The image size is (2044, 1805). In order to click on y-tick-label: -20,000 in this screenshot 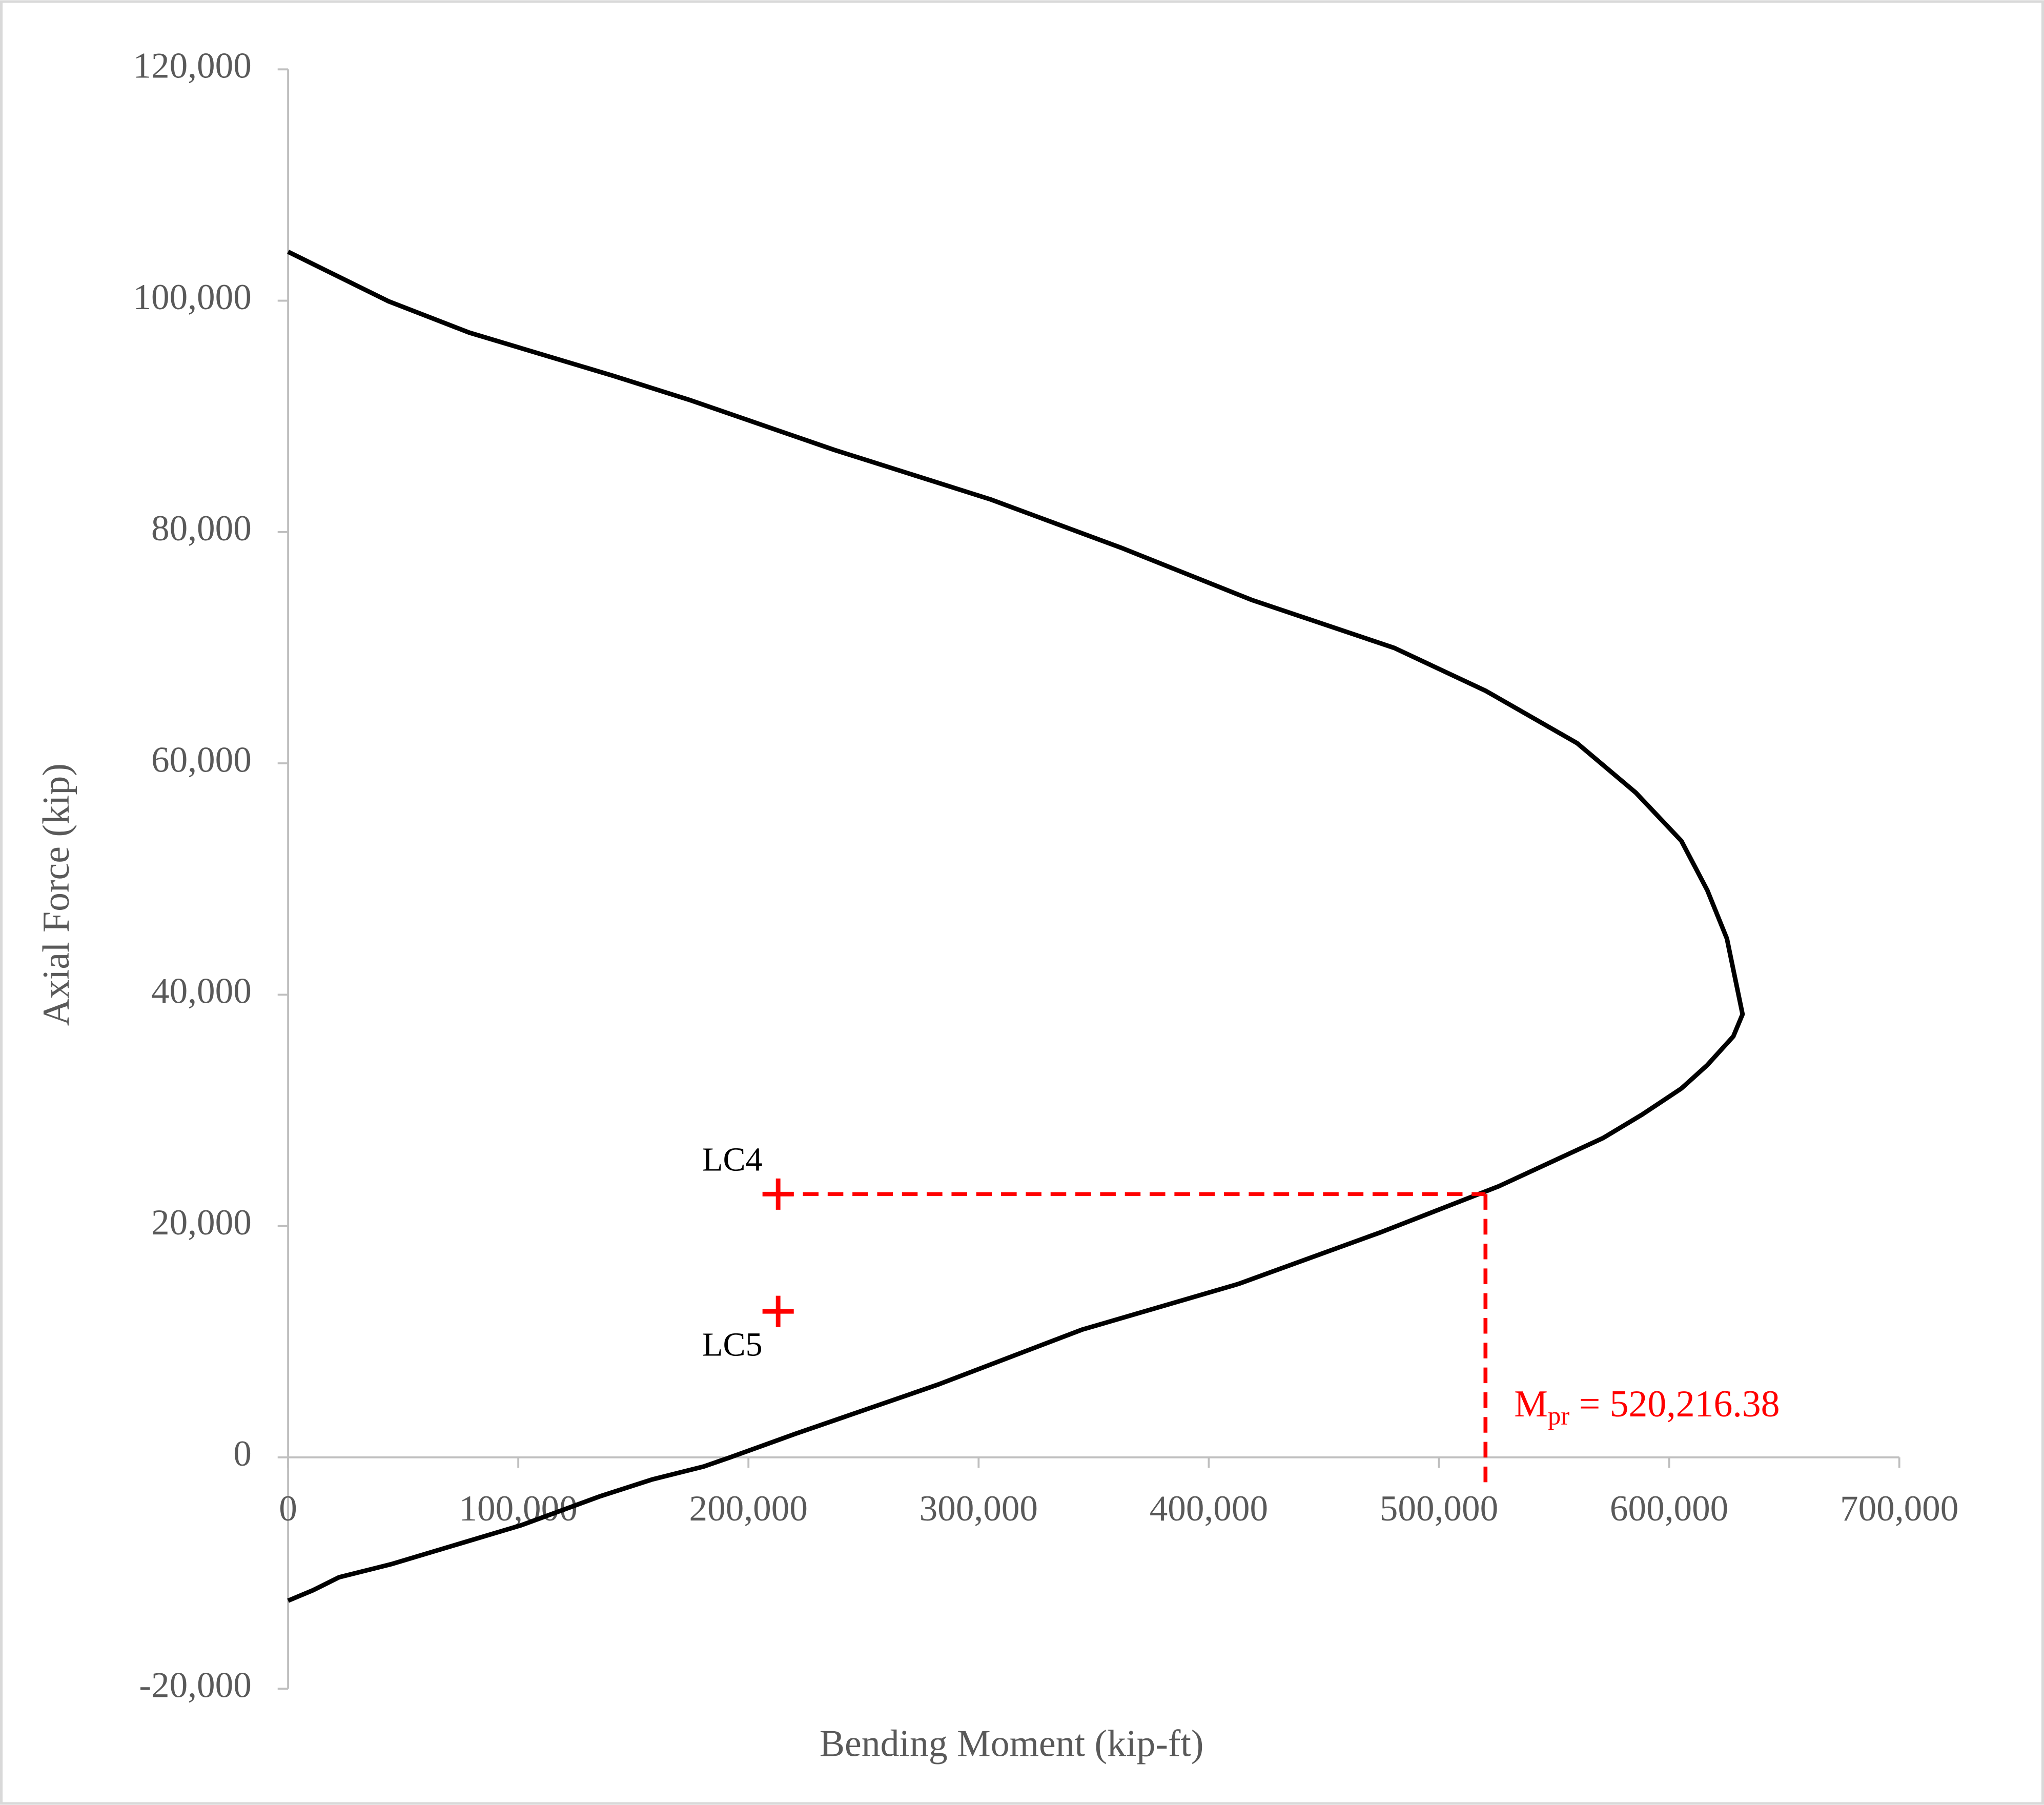, I will do `click(195, 1685)`.